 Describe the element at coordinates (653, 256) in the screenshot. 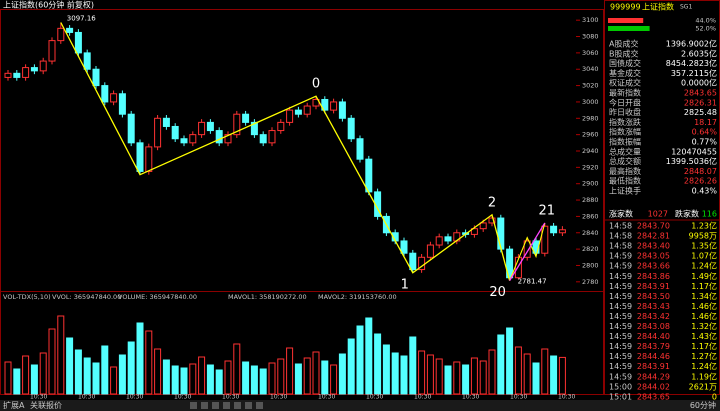

I see `tick-price: 2843.05` at that location.